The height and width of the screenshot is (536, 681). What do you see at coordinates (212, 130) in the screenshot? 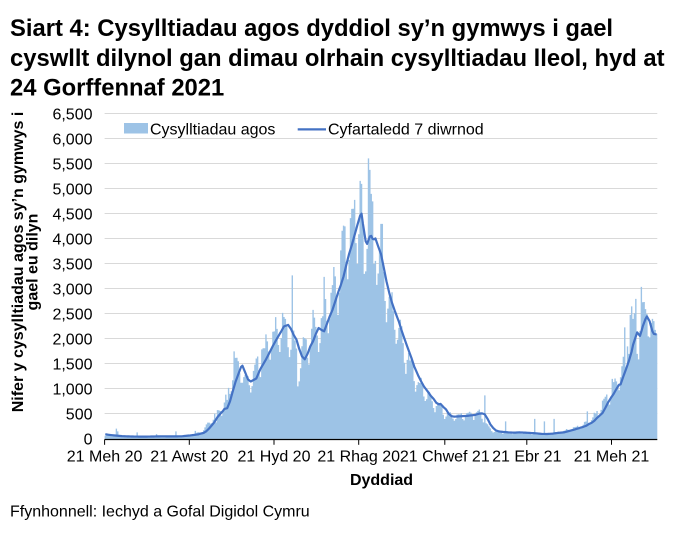
I see `svg-text: Cysylltiadau agos` at bounding box center [212, 130].